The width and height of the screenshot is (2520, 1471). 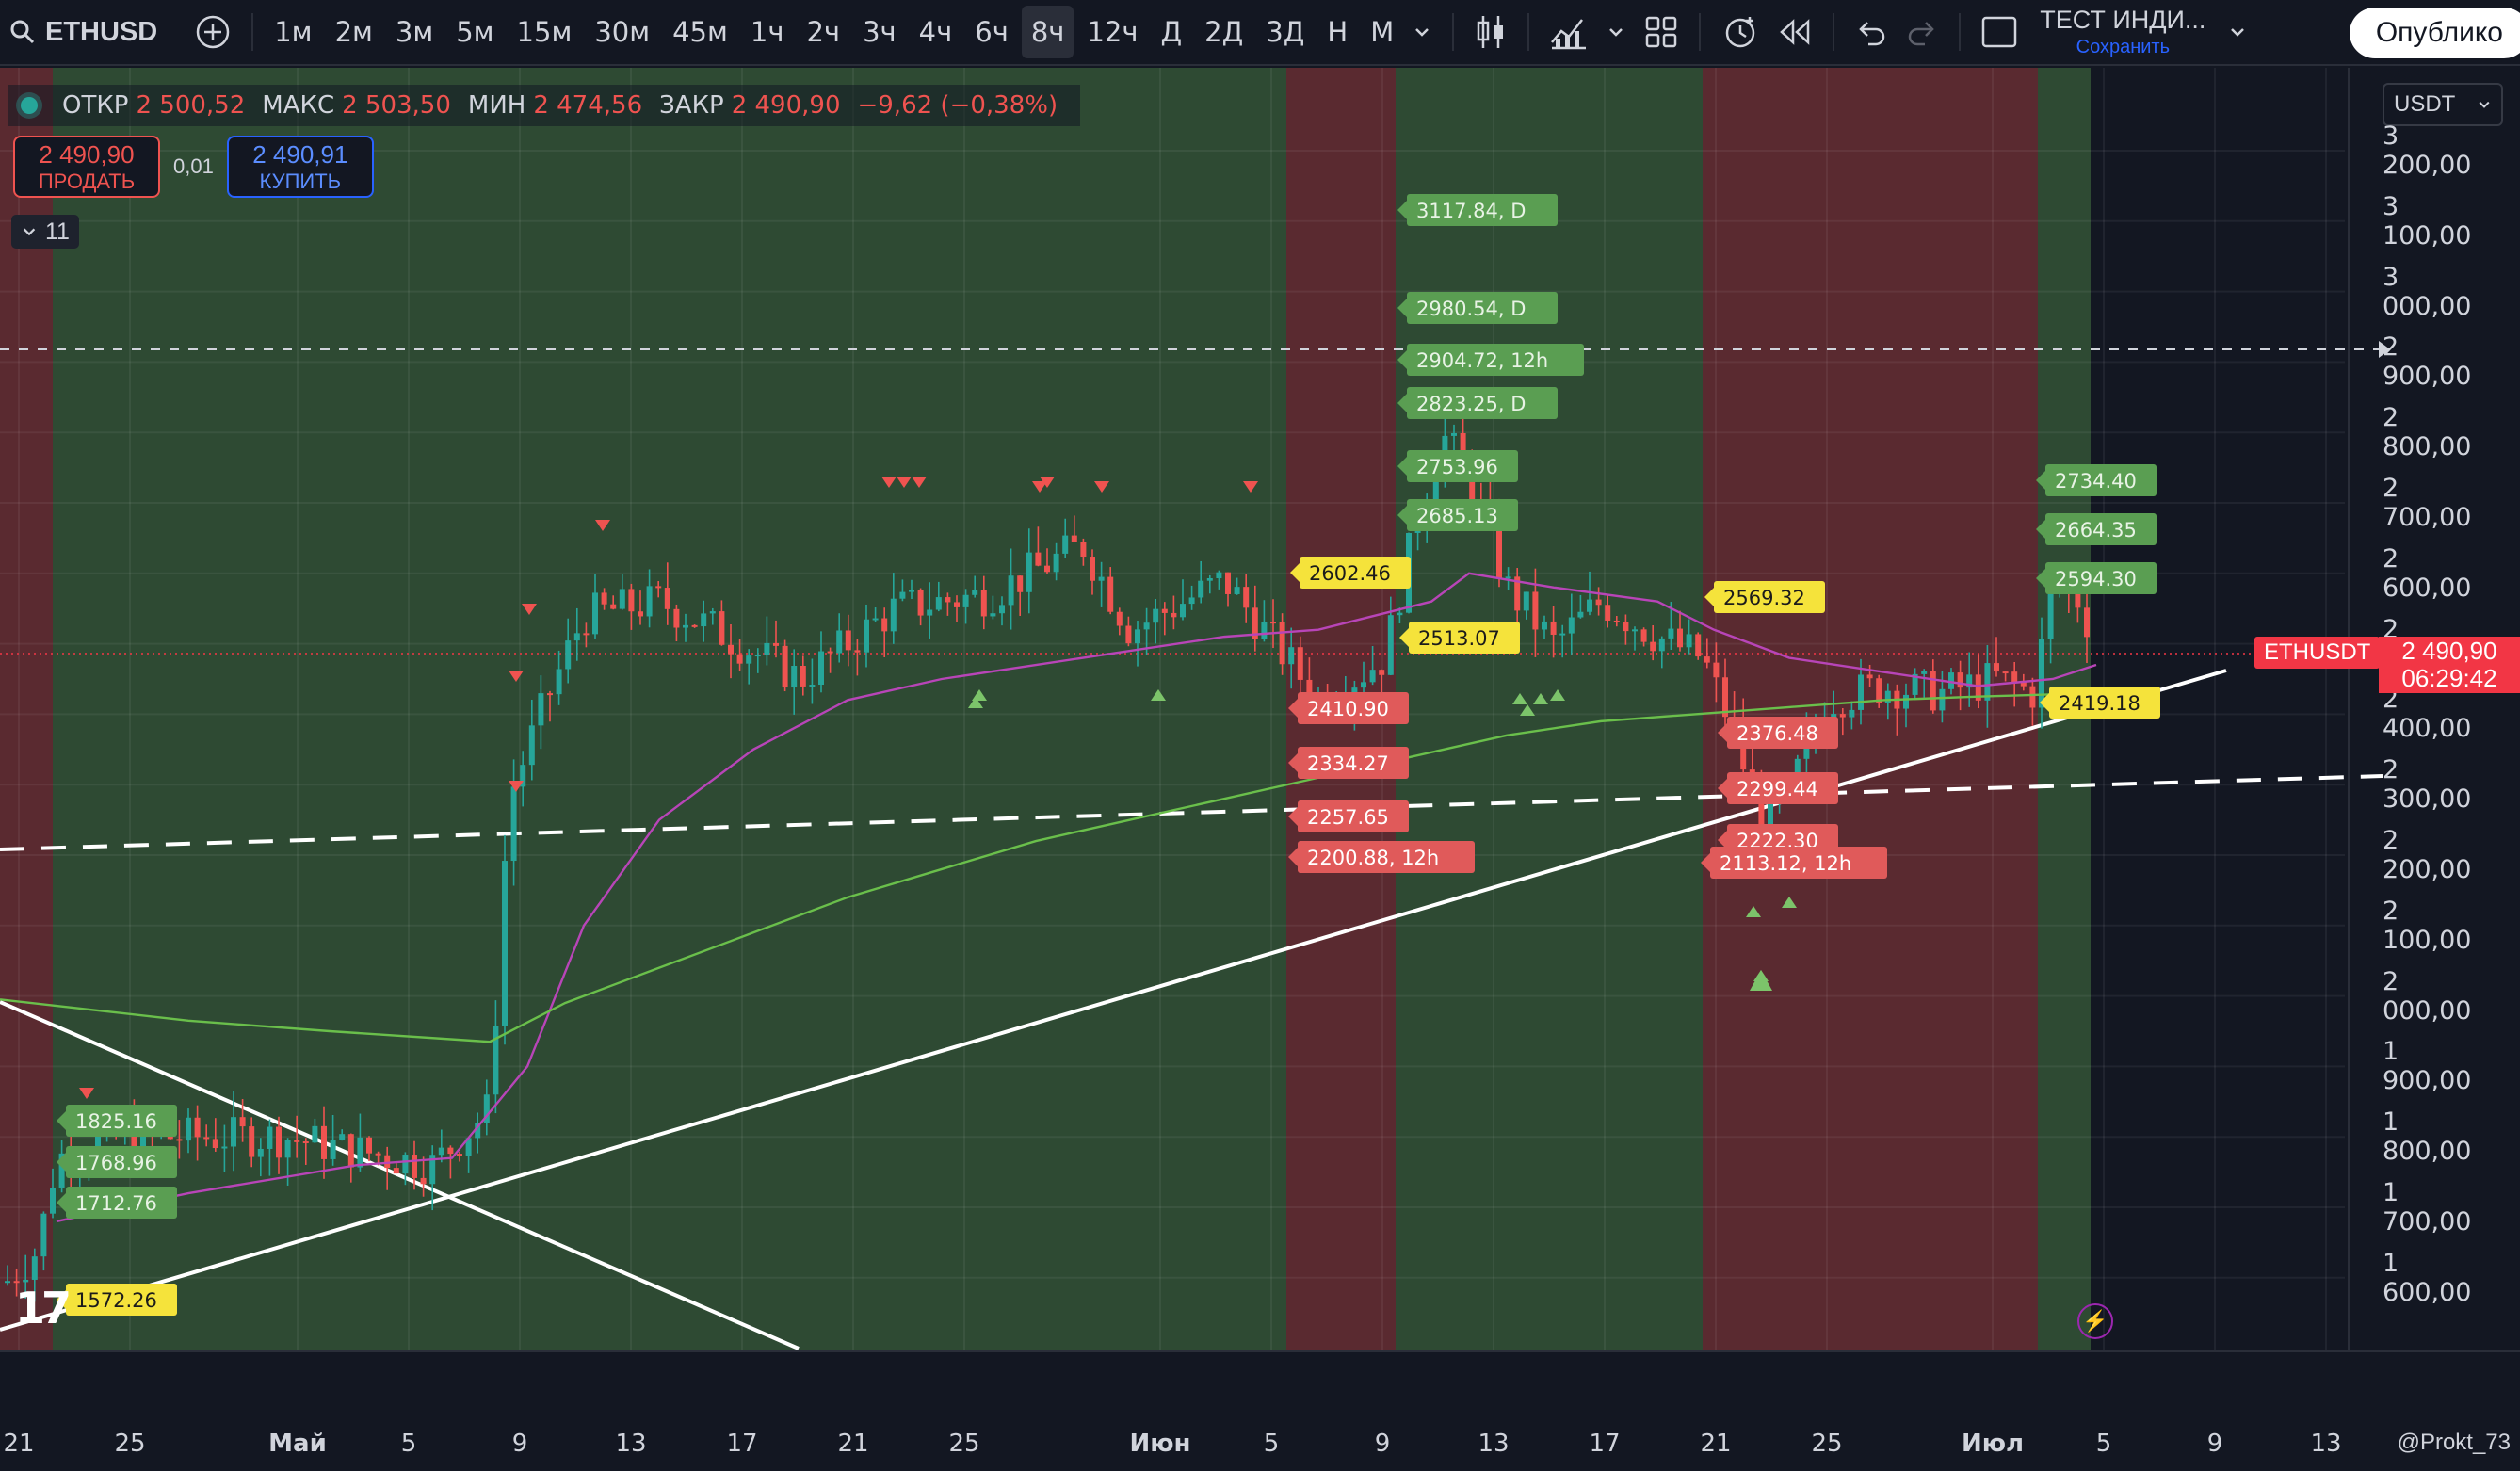 I want to click on layout-save: ТЕСТ ИНДИ... Сохранить, so click(x=2123, y=32).